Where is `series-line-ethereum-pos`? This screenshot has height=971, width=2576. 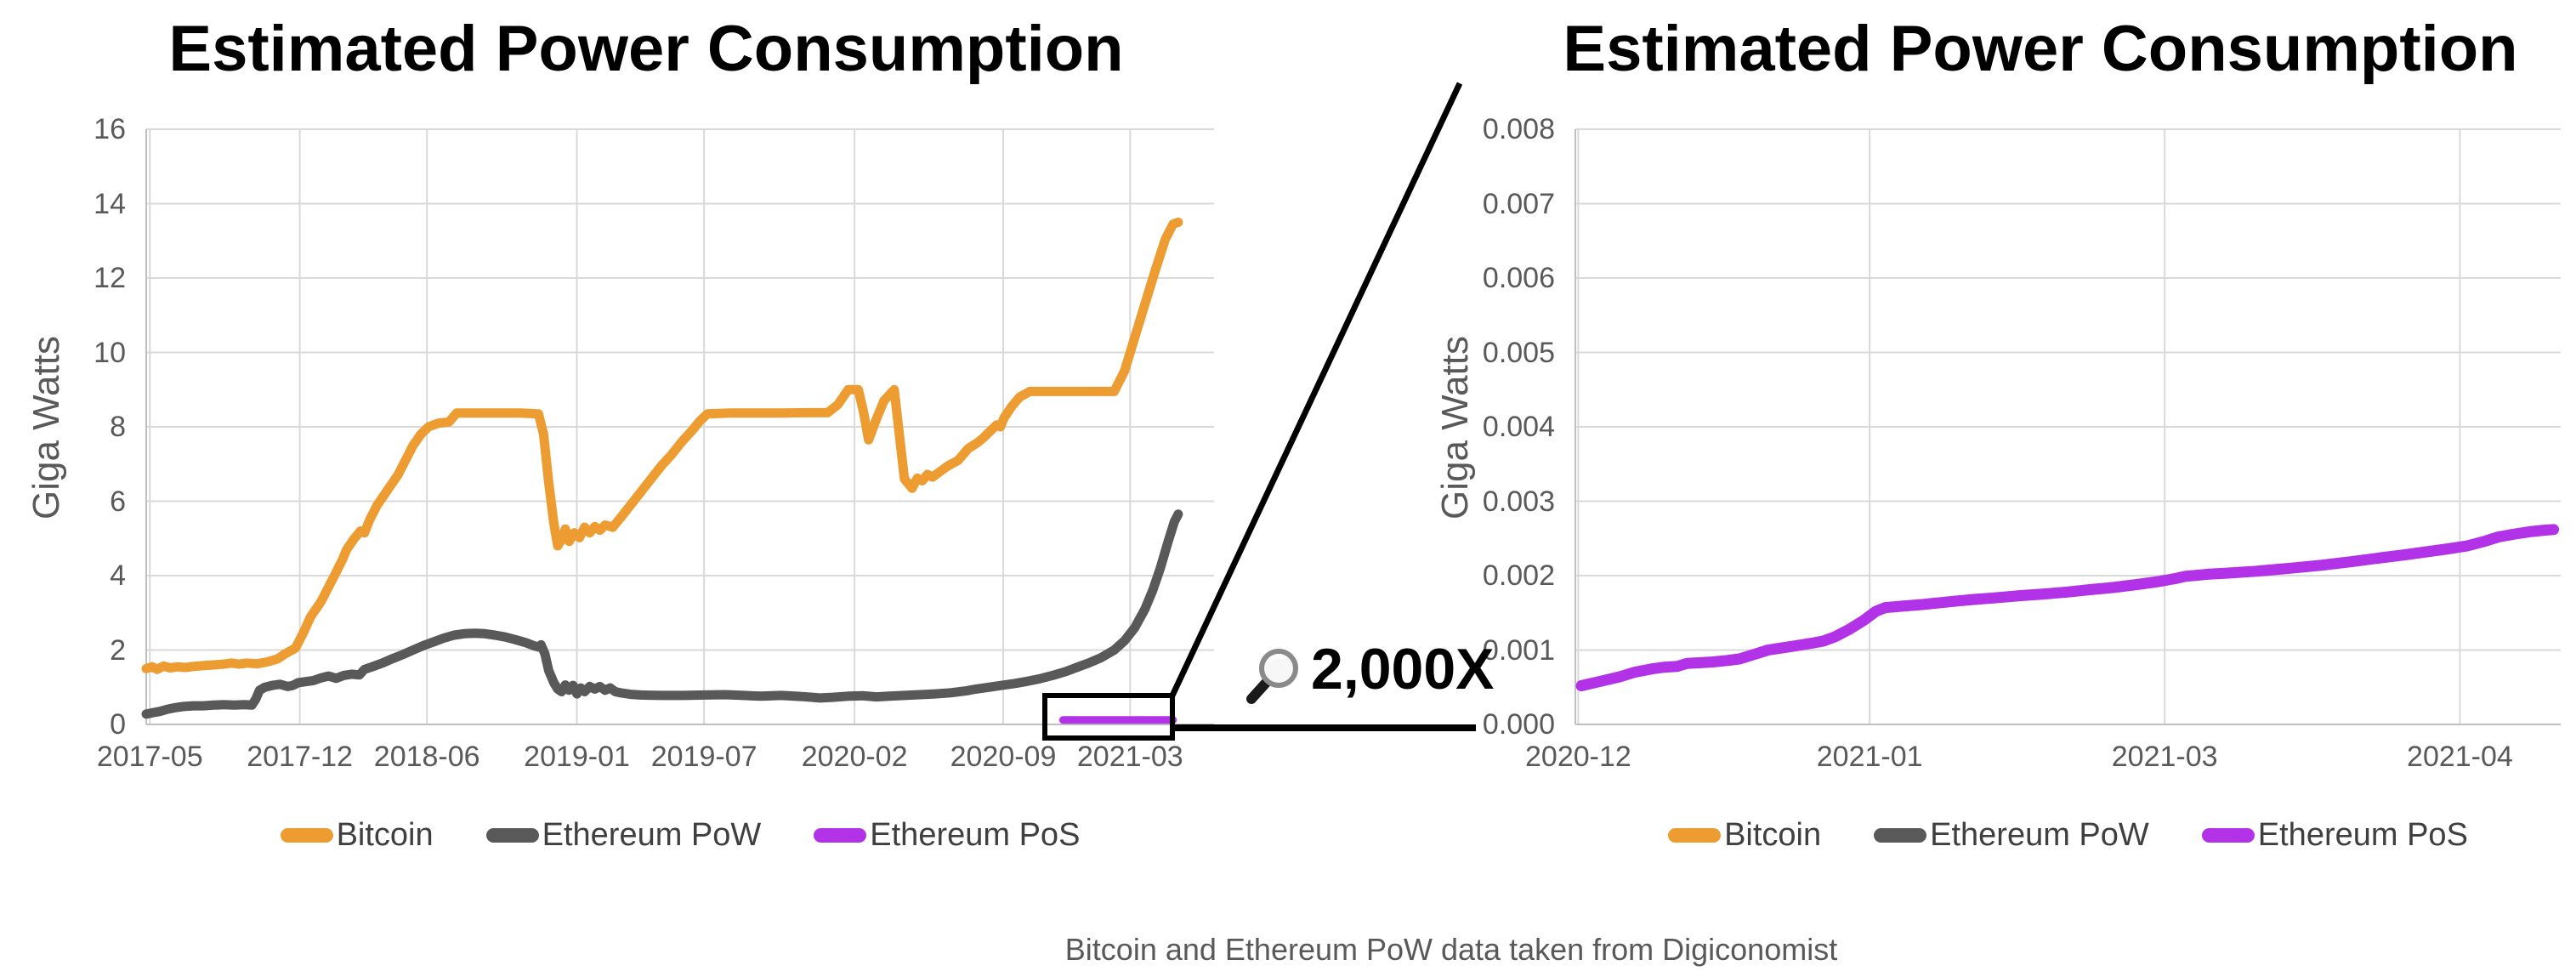 series-line-ethereum-pos is located at coordinates (2068, 607).